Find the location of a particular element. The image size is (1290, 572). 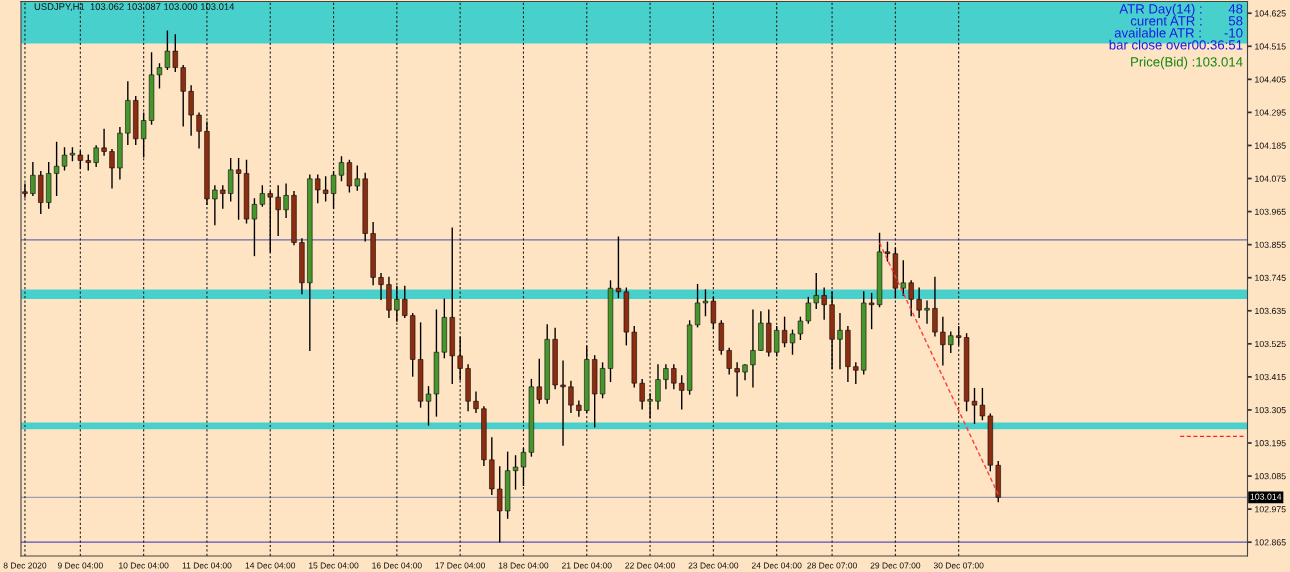

y-tick-label: 102.865 is located at coordinates (1270, 542).